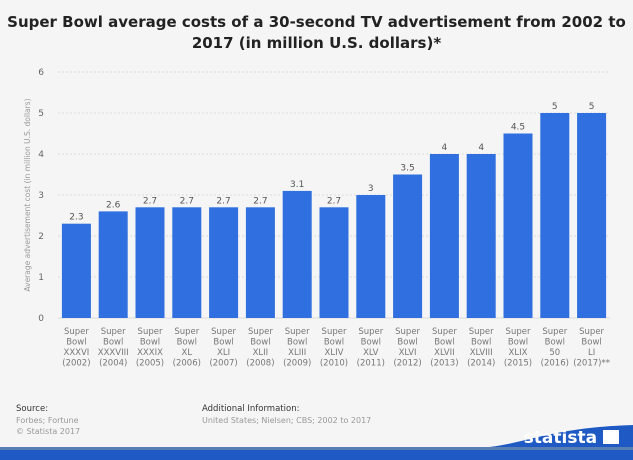 The image size is (633, 460). What do you see at coordinates (518, 364) in the screenshot?
I see `x-tick-label: (2015)` at bounding box center [518, 364].